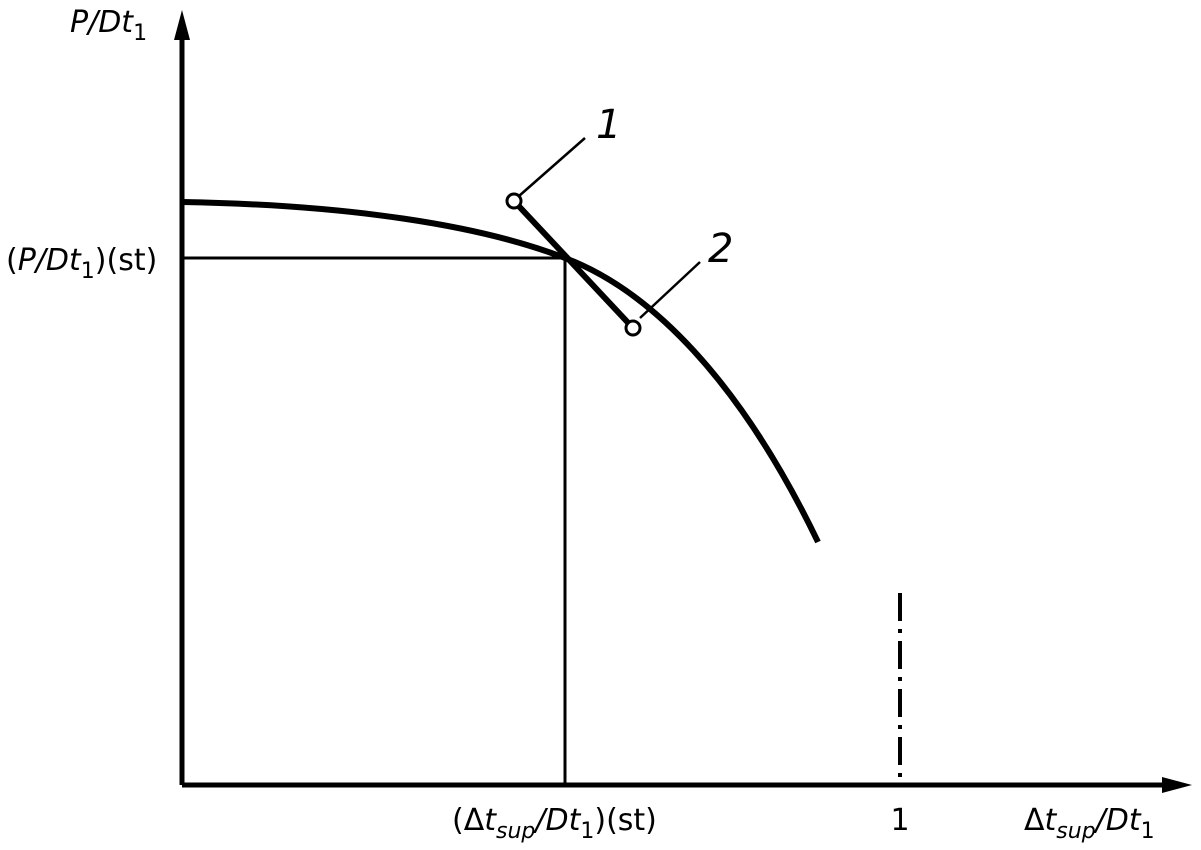  I want to click on x-tick-label: 1, so click(899, 820).